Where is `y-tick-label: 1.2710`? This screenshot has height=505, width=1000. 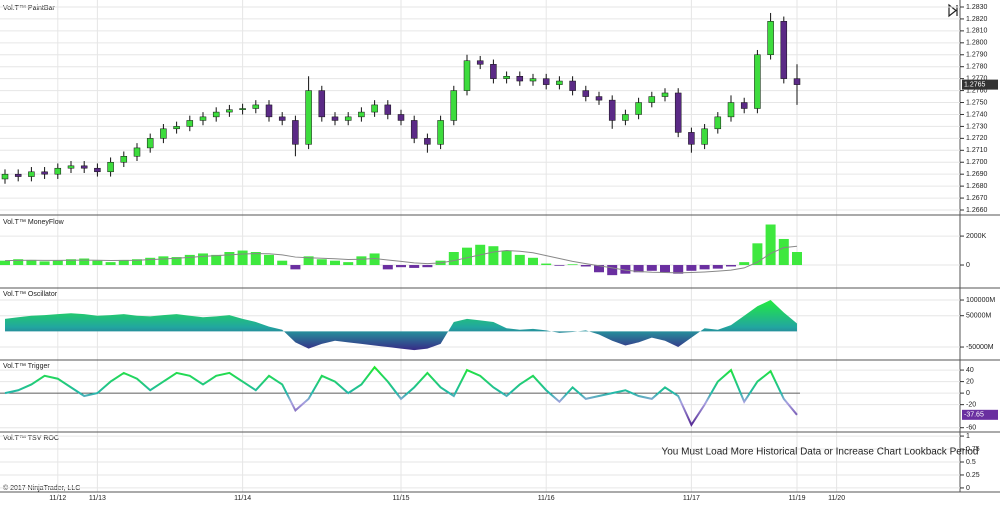 y-tick-label: 1.2710 is located at coordinates (977, 150).